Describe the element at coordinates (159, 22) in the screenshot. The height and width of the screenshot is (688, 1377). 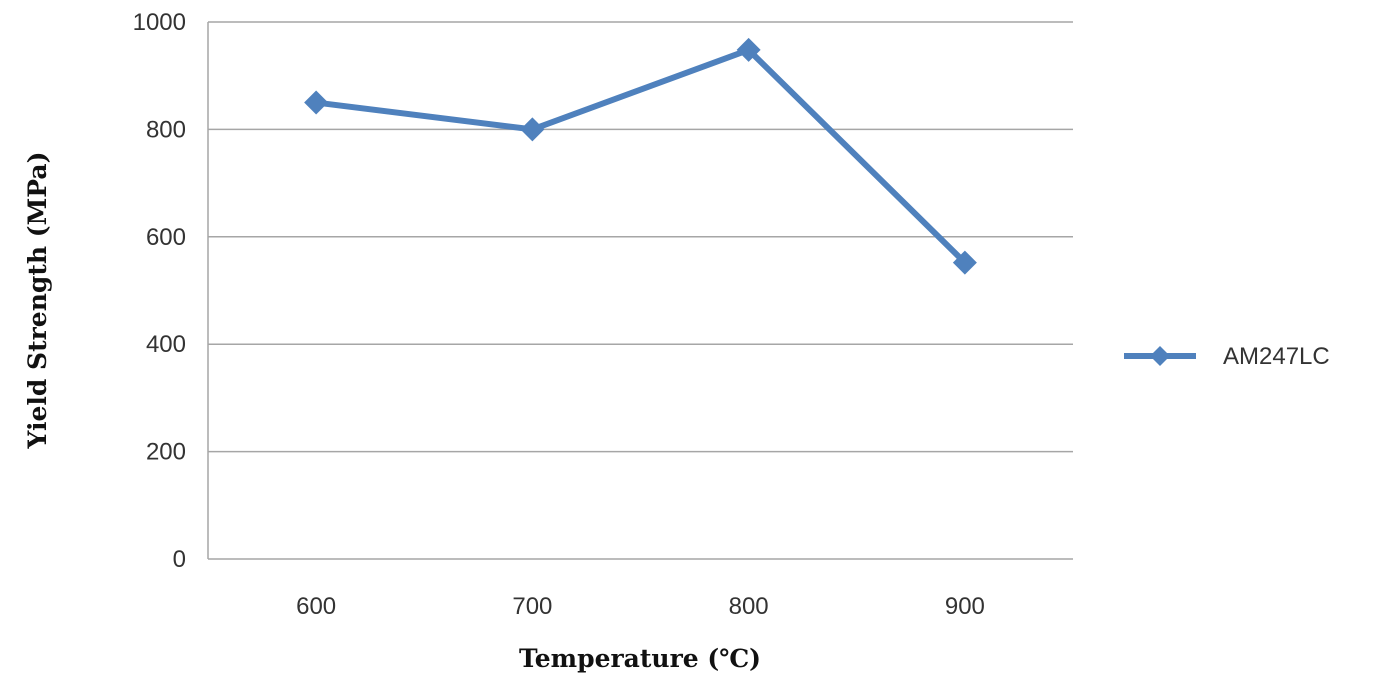
I see `y-tick-label: 1000` at that location.